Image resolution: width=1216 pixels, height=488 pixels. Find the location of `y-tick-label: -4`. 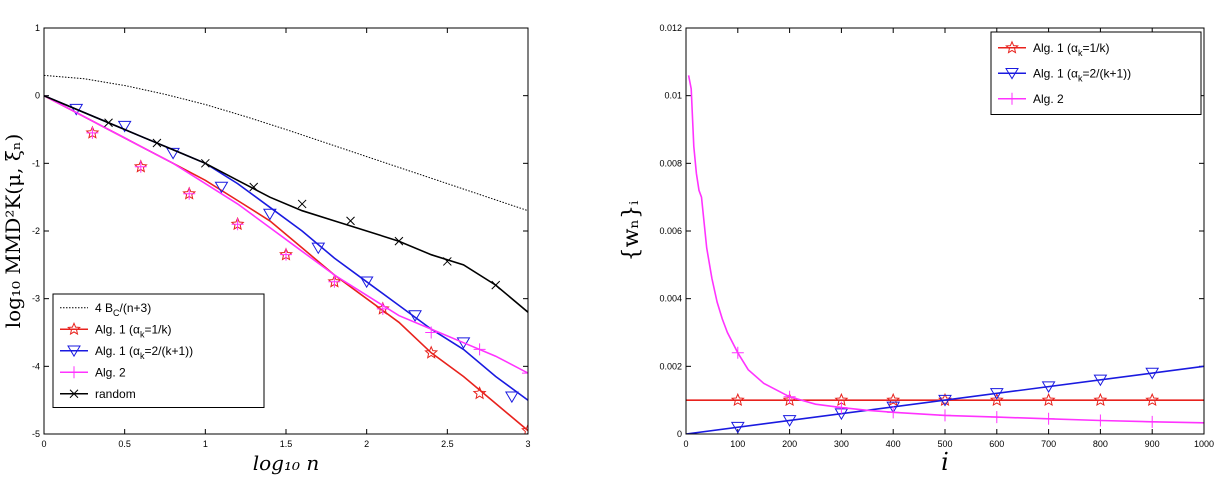

y-tick-label: -4 is located at coordinates (36, 366).